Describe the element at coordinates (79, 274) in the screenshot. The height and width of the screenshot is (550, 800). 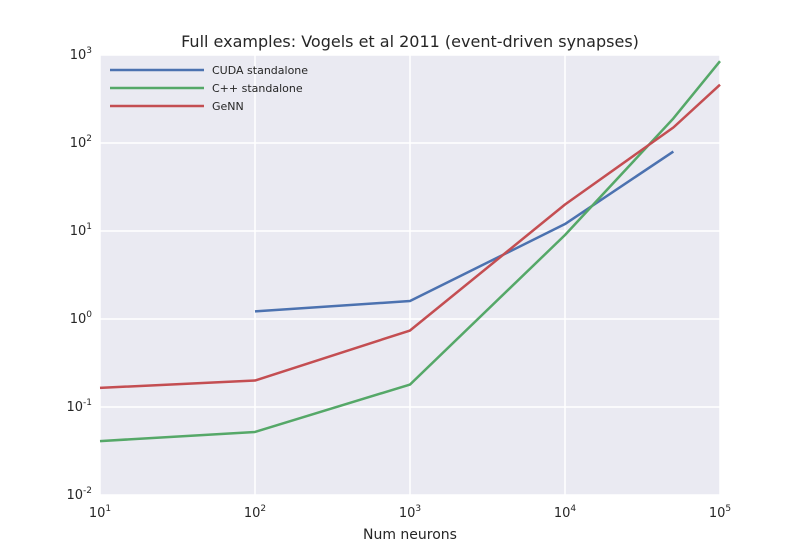
I see `y-tick-labels: 10⁻² 10⁻¹ 10⁰ 10¹ 10² 10³` at that location.